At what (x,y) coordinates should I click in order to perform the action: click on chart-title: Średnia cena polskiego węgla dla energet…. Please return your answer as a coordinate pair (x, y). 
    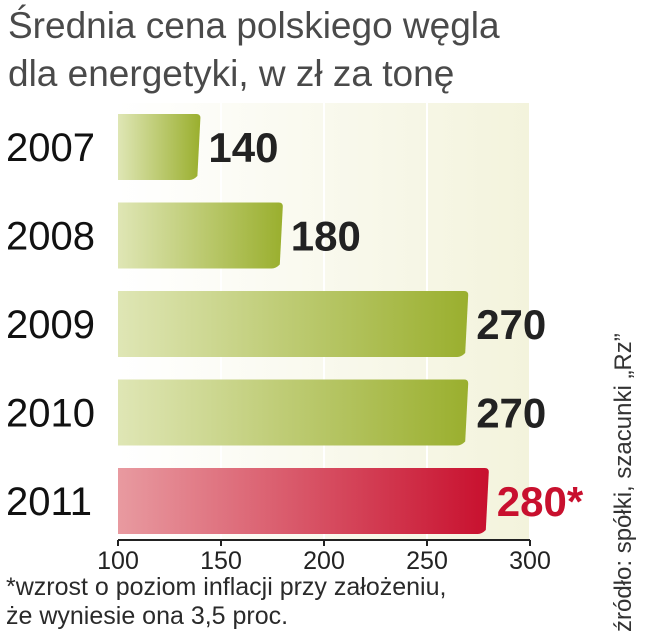
    Looking at the image, I should click on (288, 50).